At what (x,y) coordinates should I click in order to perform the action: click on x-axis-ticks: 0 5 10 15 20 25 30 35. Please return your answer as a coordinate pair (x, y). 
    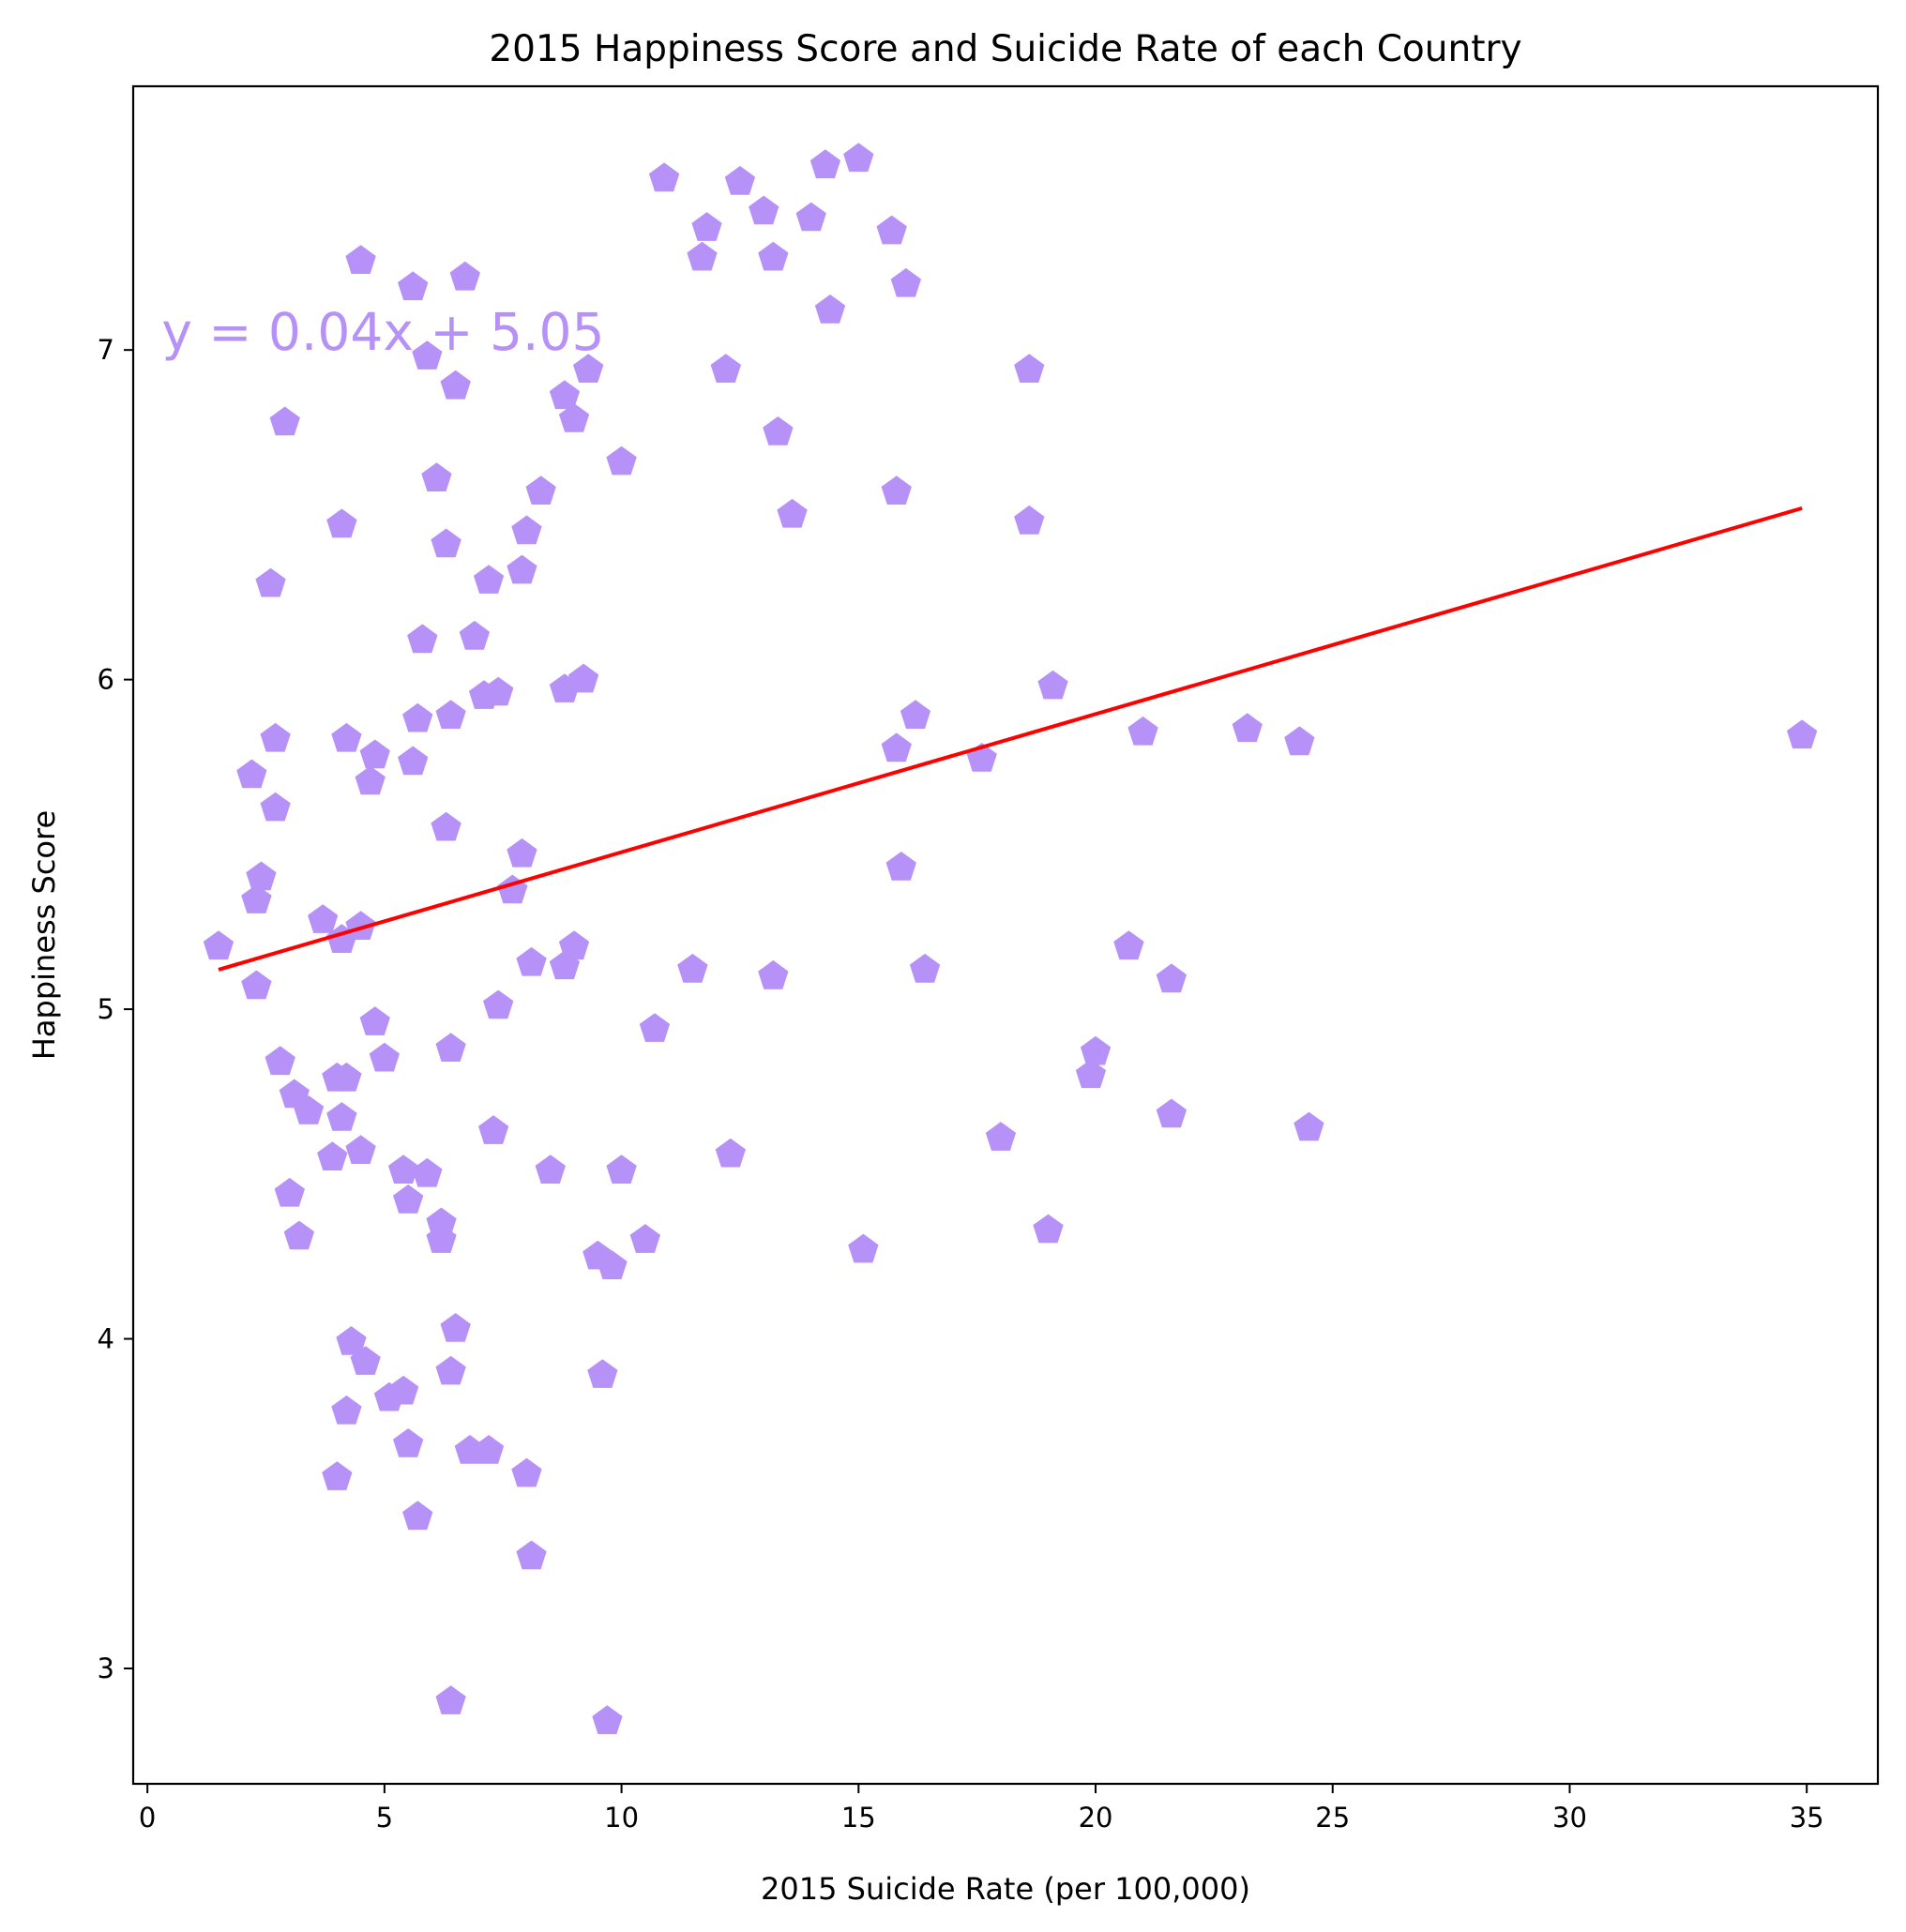
    Looking at the image, I should click on (981, 1809).